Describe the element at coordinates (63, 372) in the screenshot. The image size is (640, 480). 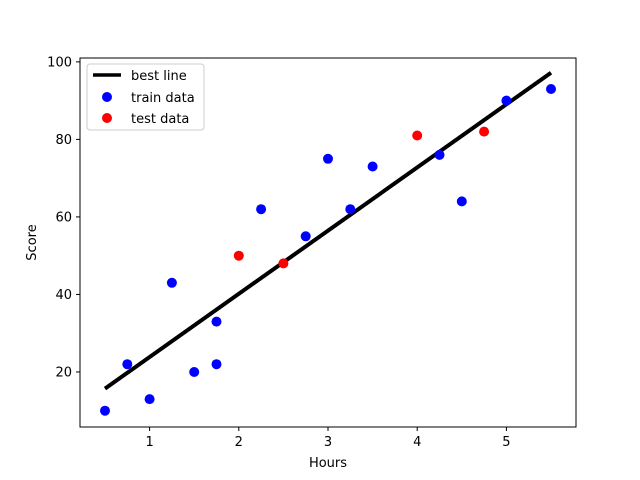
I see `y-tick-label: 20` at that location.